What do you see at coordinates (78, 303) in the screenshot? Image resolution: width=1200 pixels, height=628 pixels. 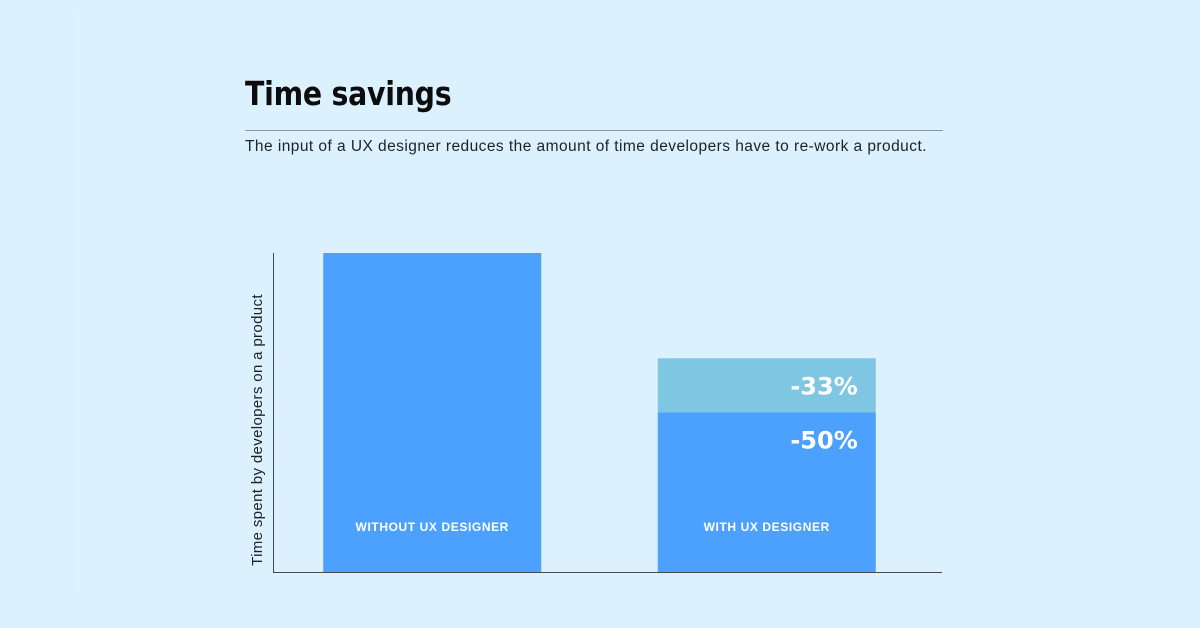 I see `left-edge-line` at bounding box center [78, 303].